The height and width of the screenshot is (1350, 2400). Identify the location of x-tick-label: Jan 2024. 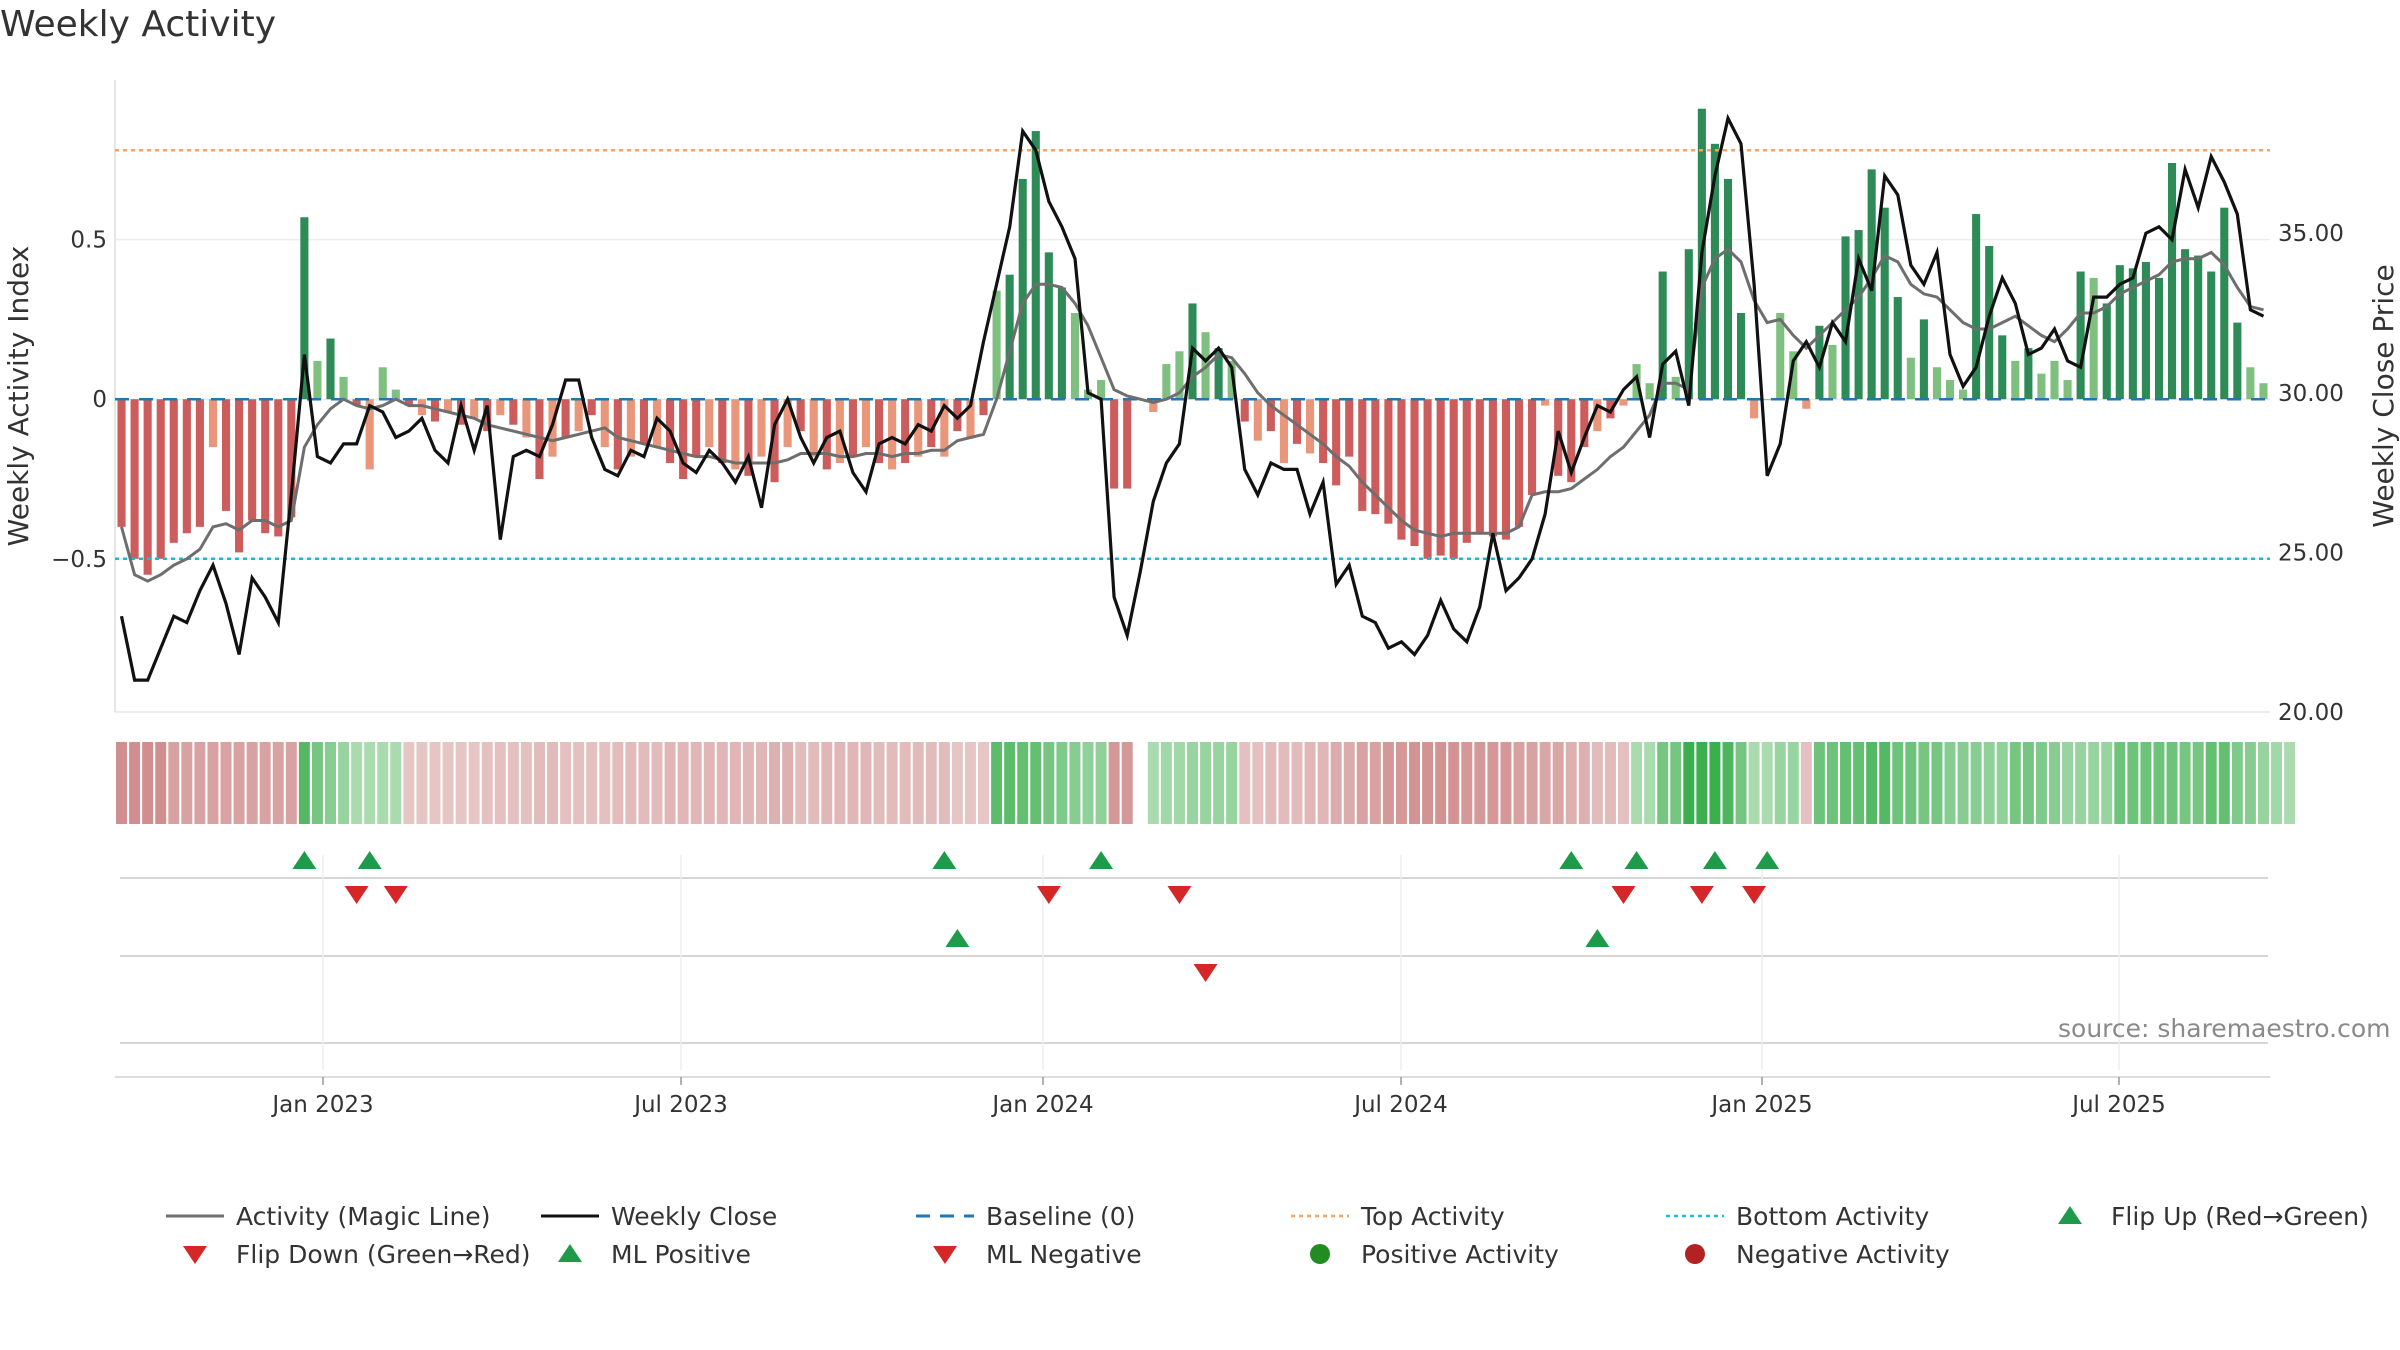
(1041, 1105).